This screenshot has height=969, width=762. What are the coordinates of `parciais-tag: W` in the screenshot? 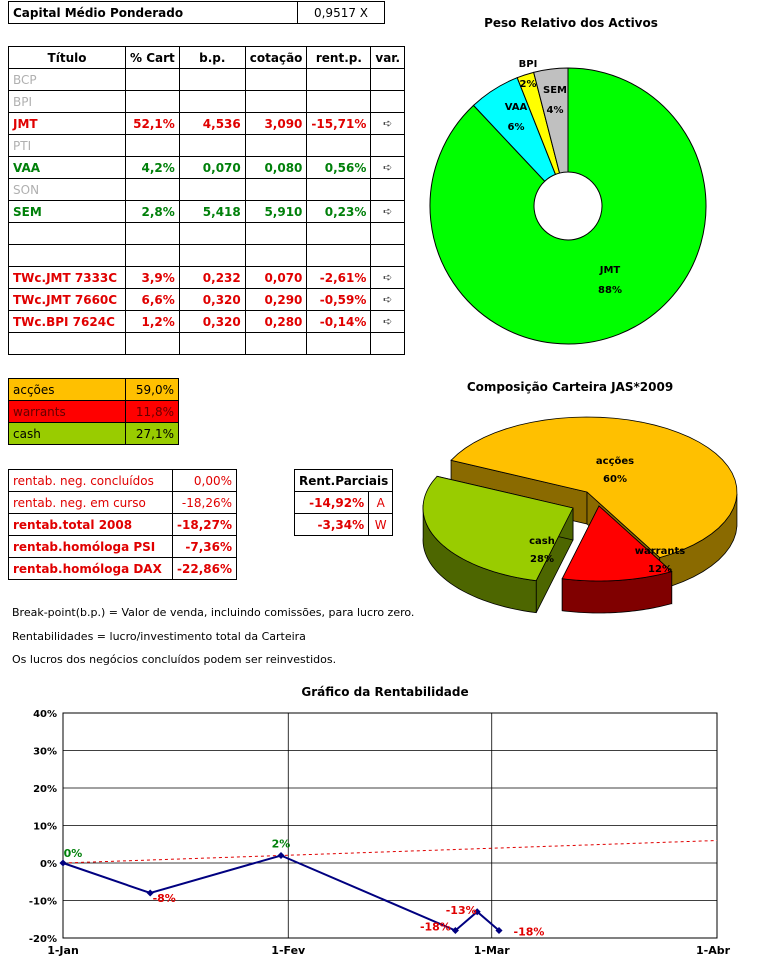 It's located at (381, 524).